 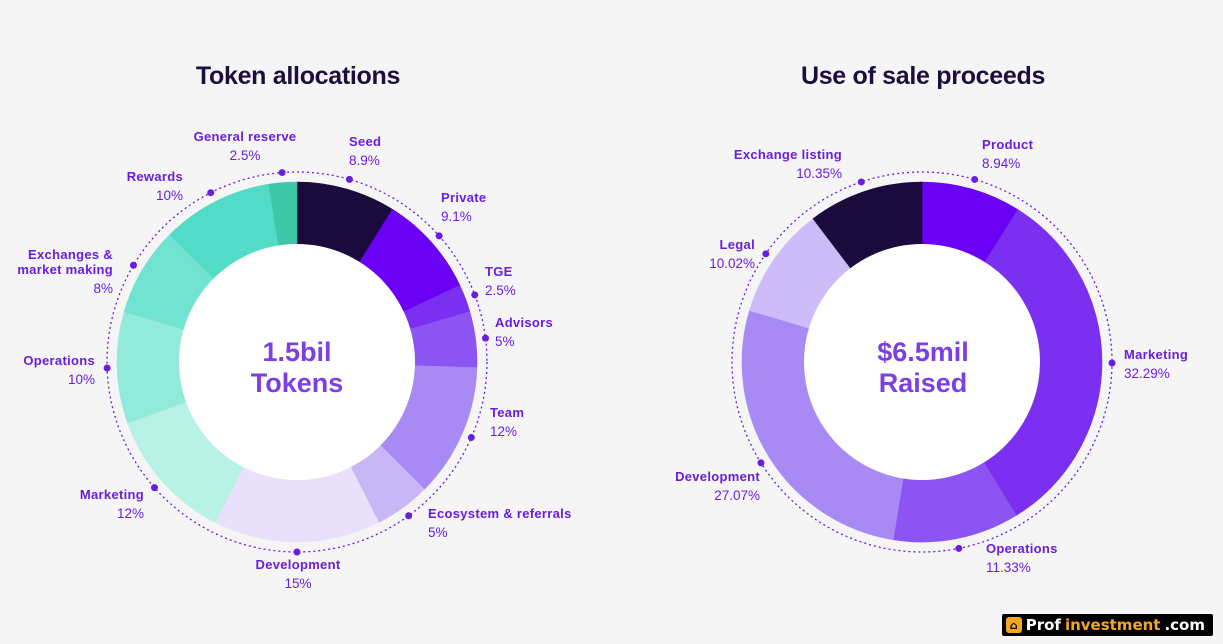 I want to click on token-total-center-label: 1.5bil Tokens, so click(x=297, y=368).